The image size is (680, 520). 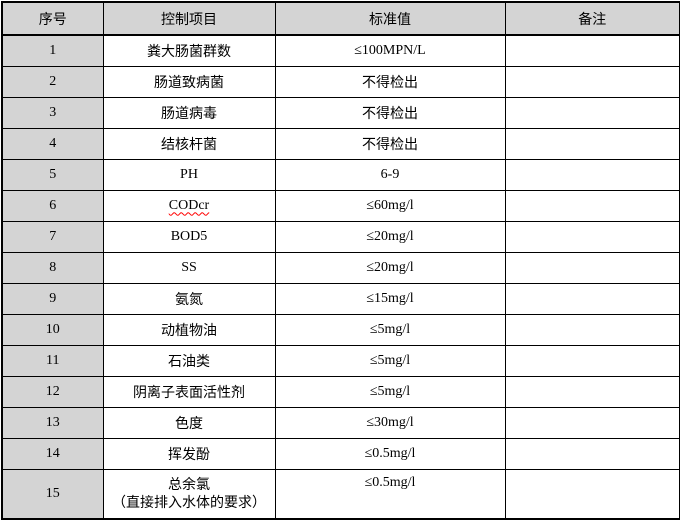 I want to click on table-row: 3 肠道病毒 不得检出, so click(x=340, y=112).